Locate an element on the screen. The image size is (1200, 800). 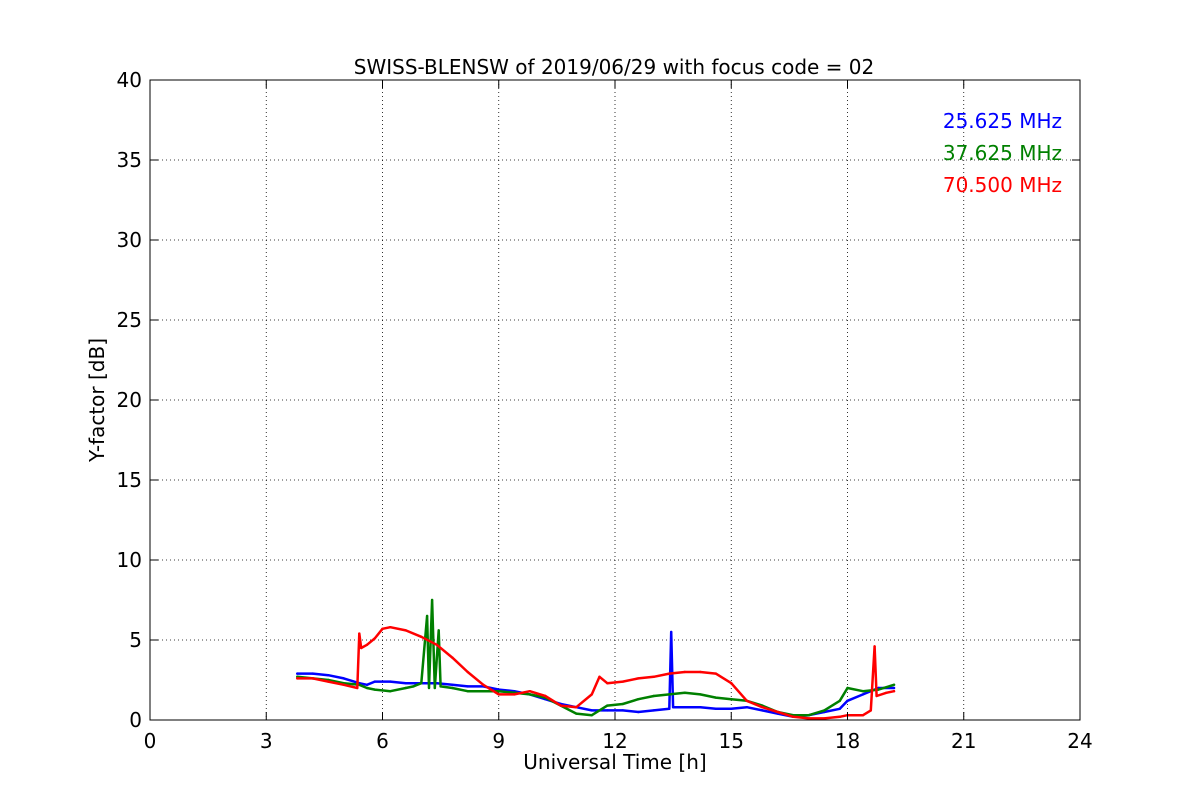
y-tick-label: 0 is located at coordinates (135, 720).